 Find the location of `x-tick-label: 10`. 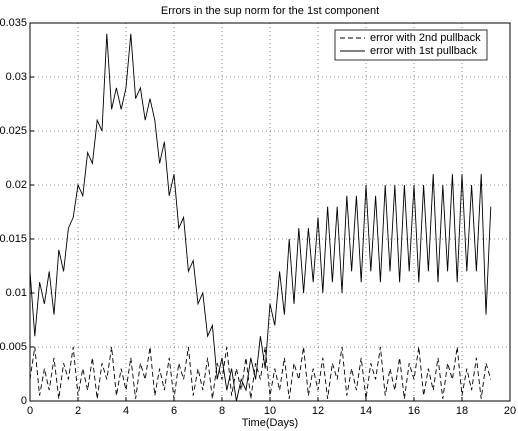

x-tick-label: 10 is located at coordinates (270, 411).